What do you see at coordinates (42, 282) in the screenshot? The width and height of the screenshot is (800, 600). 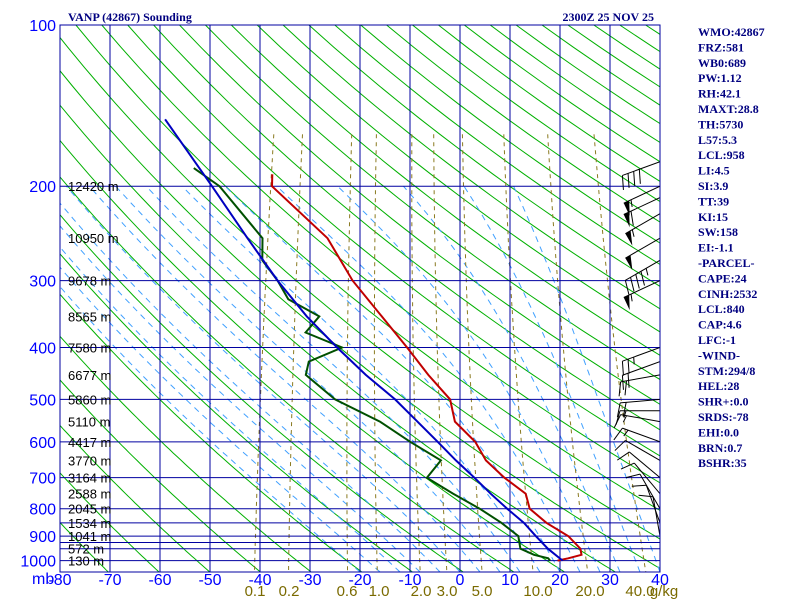 I see `pressure-label: 300` at bounding box center [42, 282].